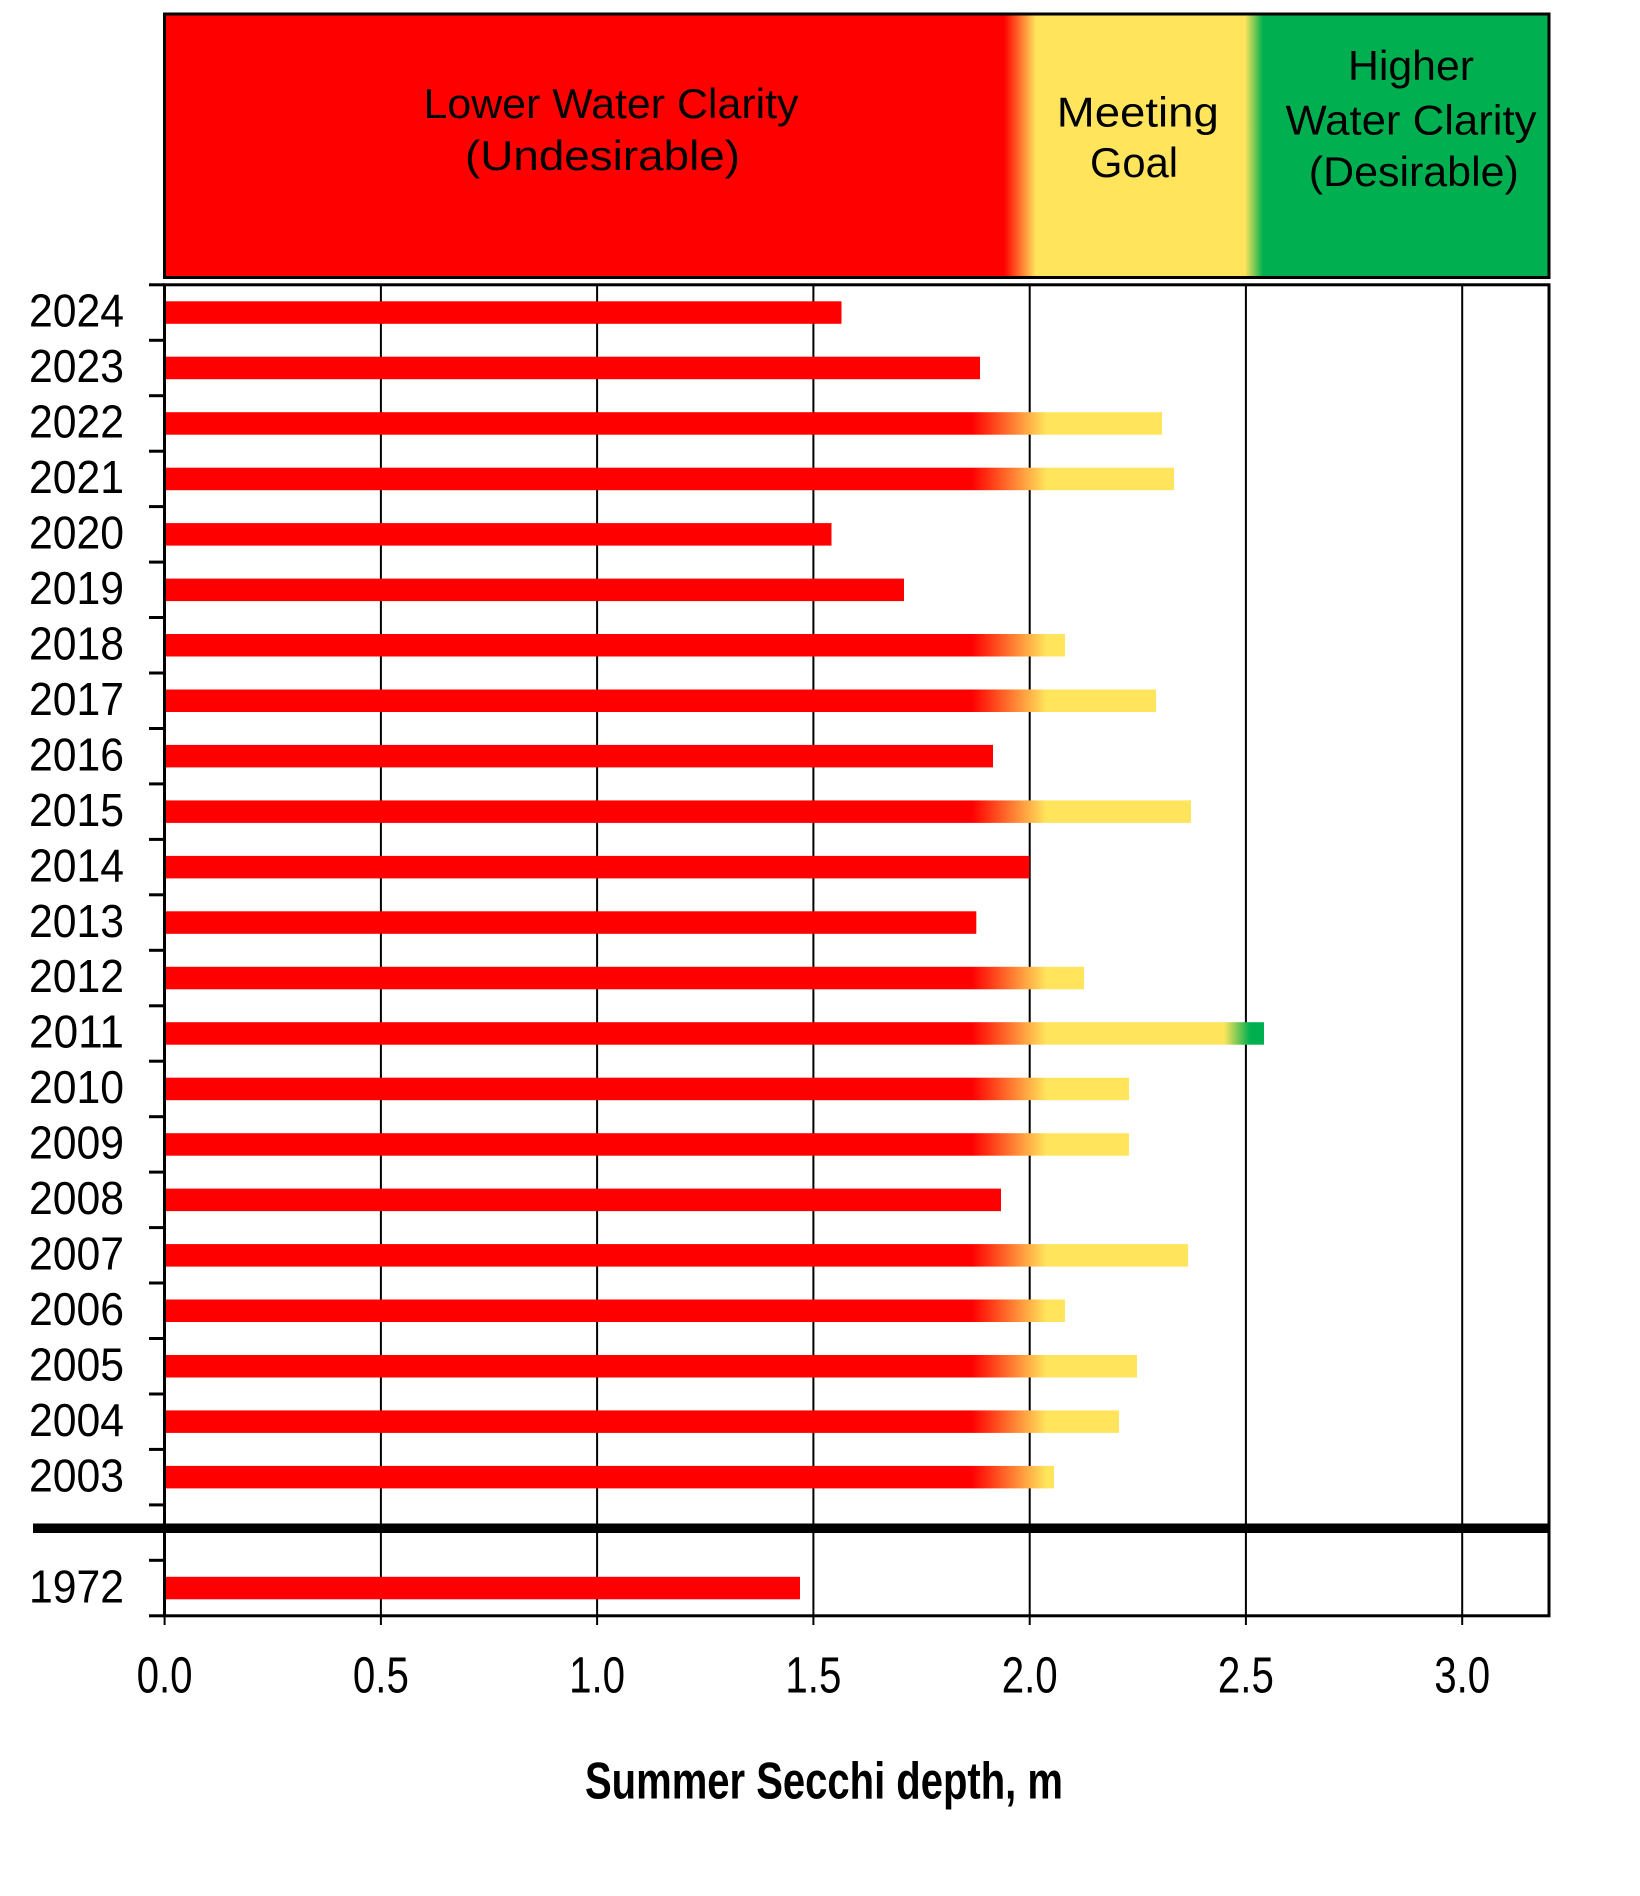  I want to click on svg-text: Higher, so click(1411, 65).